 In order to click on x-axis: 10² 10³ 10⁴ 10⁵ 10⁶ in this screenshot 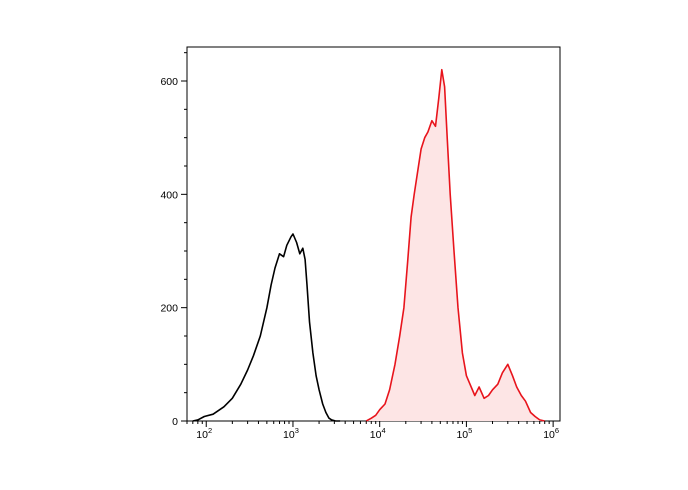, I will do `click(372, 431)`.